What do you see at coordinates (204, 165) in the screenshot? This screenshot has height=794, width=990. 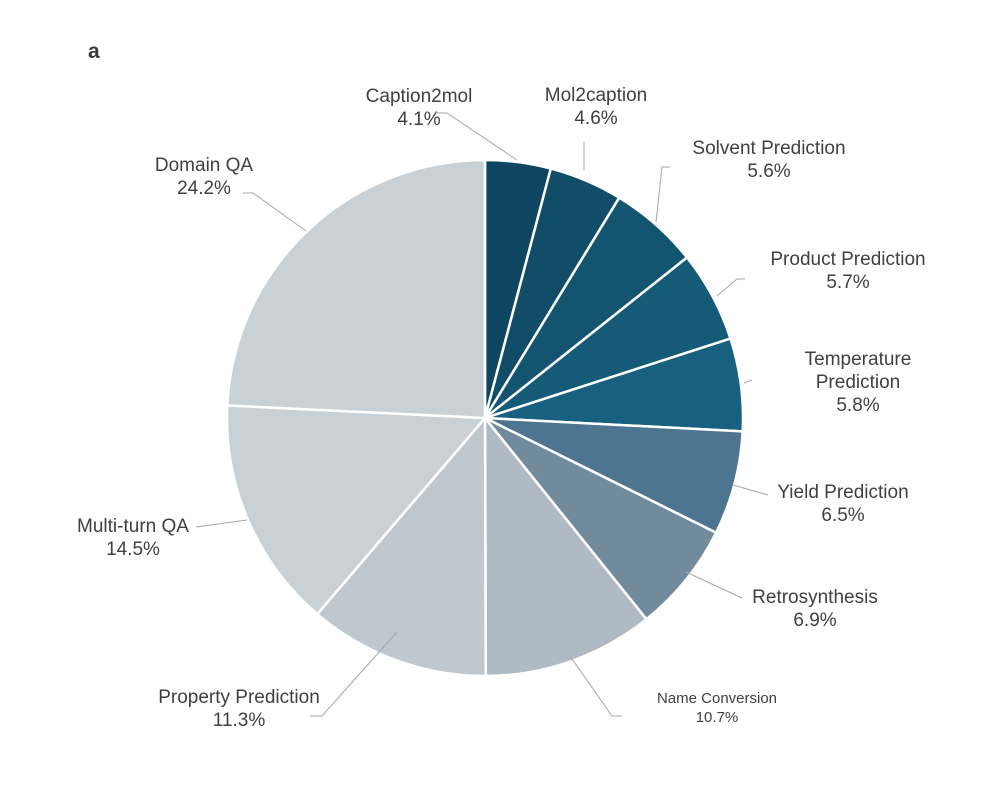 I see `slice-name: Domain QA` at bounding box center [204, 165].